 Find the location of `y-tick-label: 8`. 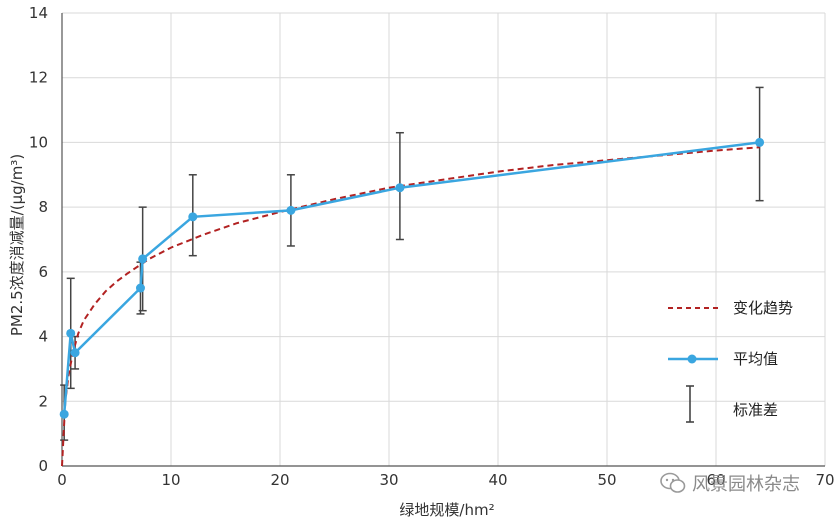

y-tick-label: 8 is located at coordinates (43, 207).